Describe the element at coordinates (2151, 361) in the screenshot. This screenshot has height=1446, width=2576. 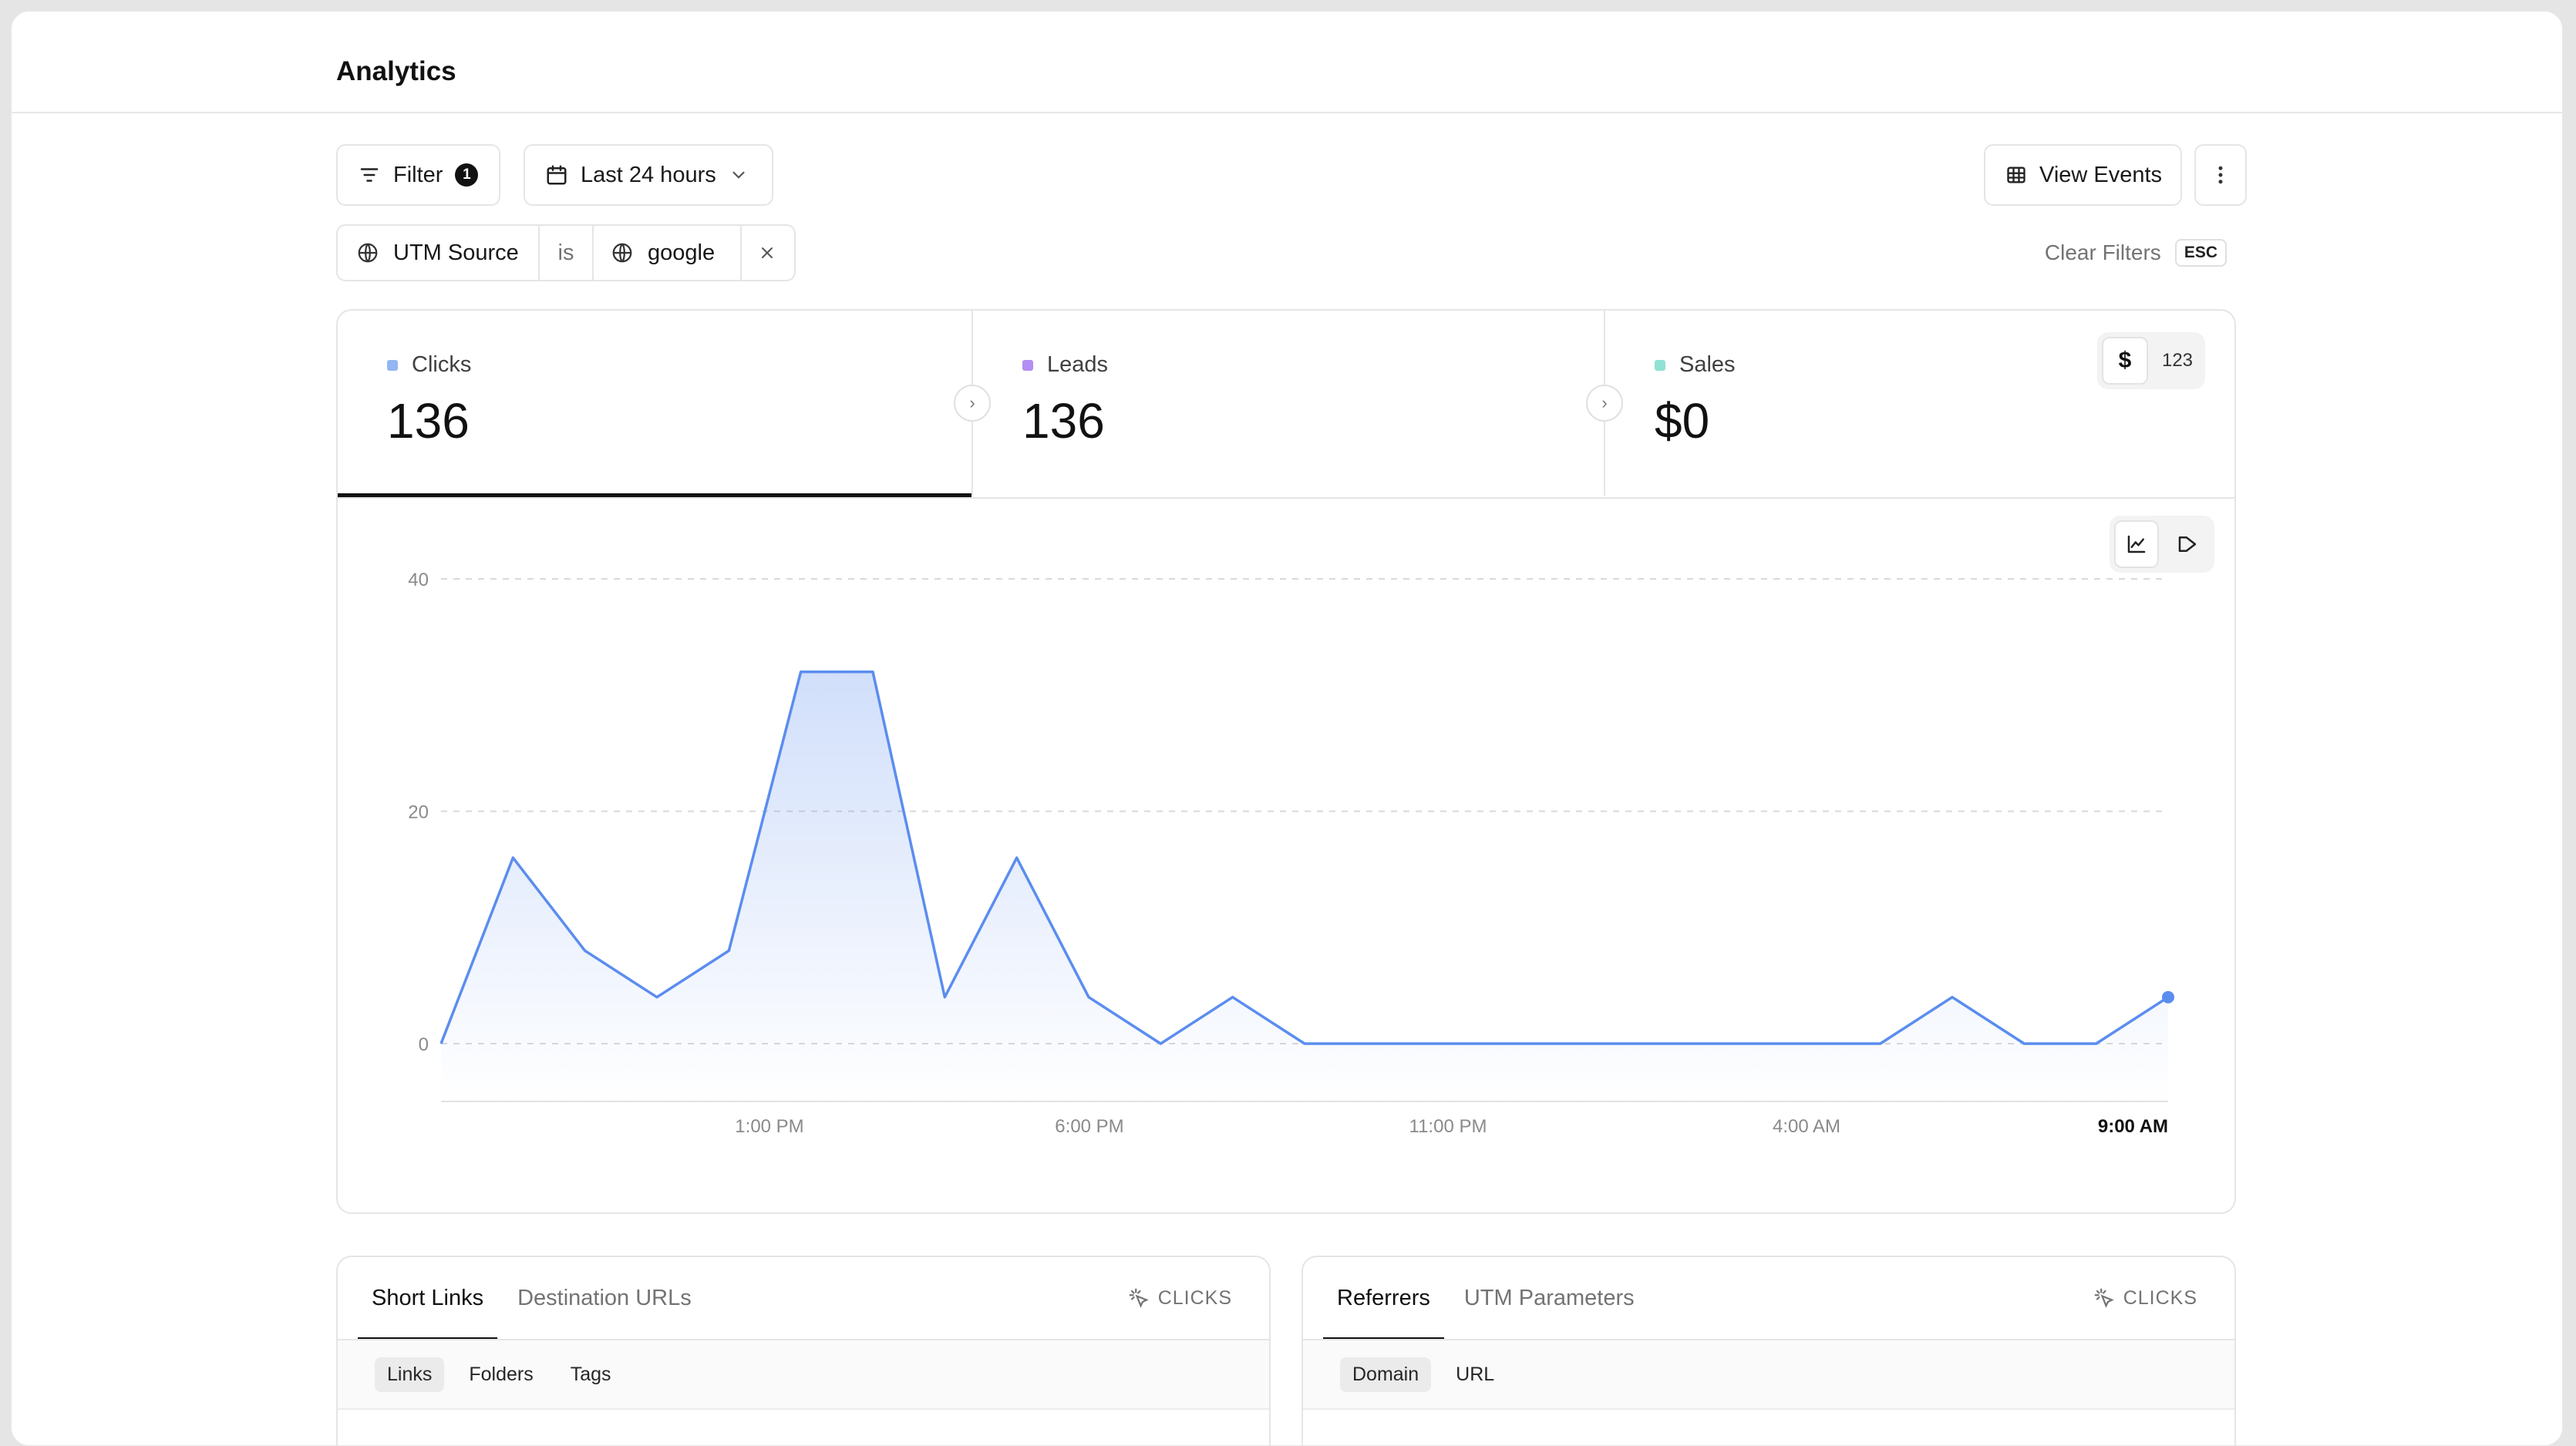
I see `sales-unit-toggle: $ 123` at that location.